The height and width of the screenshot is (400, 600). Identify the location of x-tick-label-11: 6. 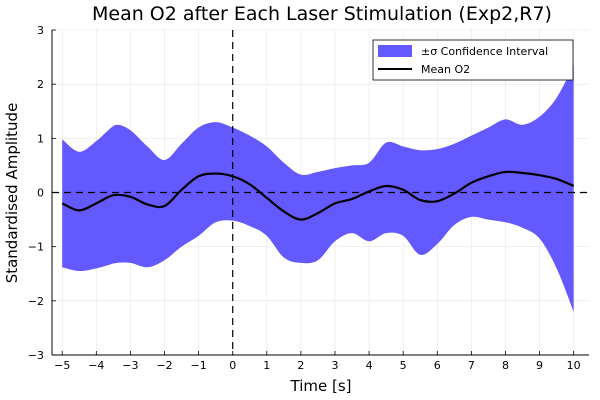
(437, 365).